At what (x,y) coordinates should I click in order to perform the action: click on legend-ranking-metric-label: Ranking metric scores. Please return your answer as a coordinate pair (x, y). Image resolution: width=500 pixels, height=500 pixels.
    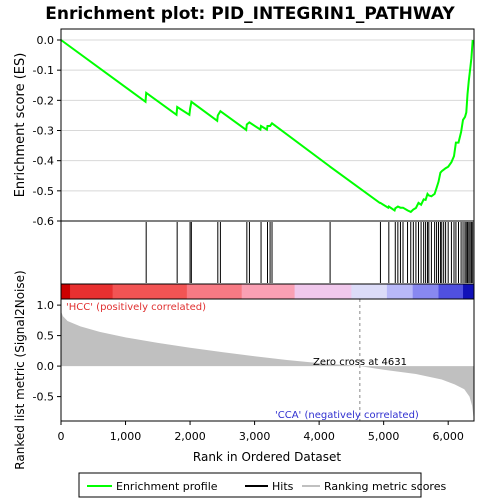
    Looking at the image, I should click on (385, 486).